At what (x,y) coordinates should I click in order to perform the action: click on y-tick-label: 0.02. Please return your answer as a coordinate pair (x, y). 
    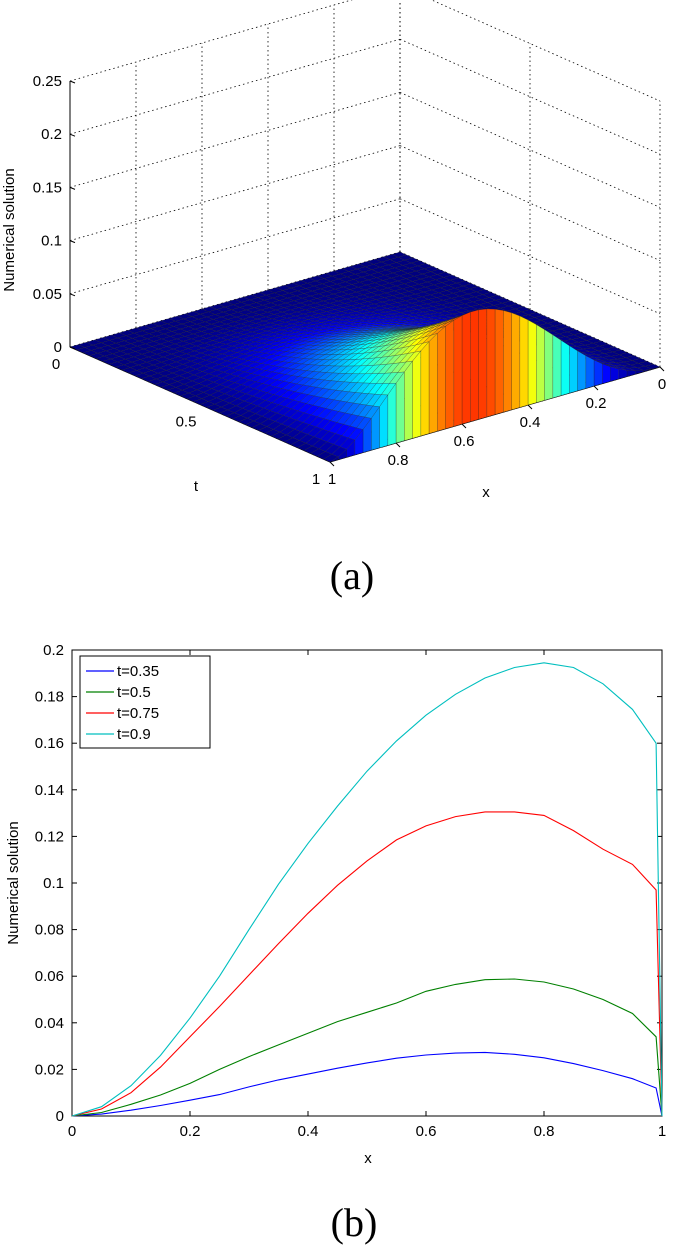
    Looking at the image, I should click on (49, 1069).